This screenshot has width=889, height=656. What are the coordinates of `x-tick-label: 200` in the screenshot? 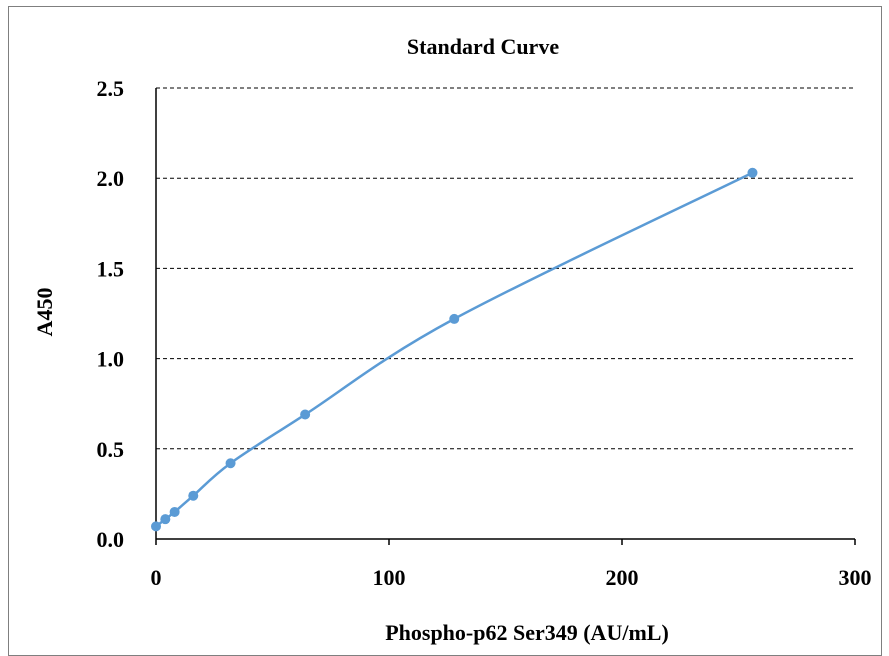 It's located at (622, 577).